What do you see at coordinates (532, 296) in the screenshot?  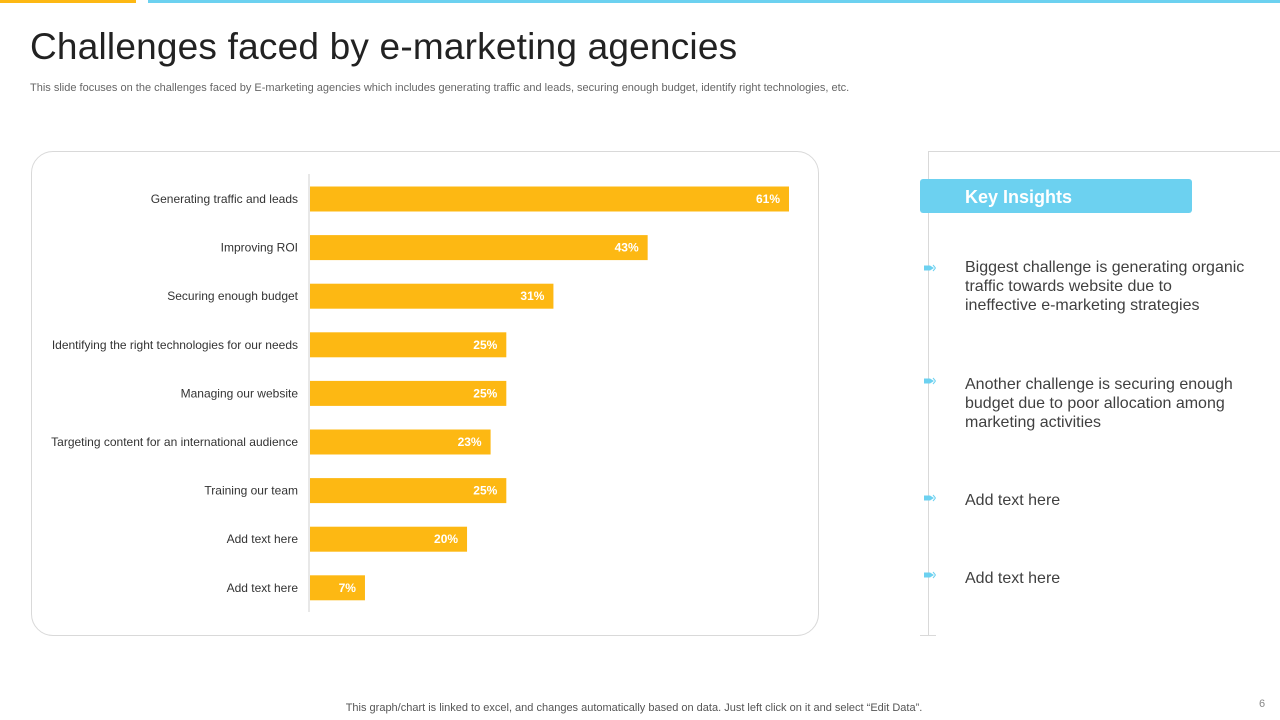 I see `bar-value-label: 31%` at bounding box center [532, 296].